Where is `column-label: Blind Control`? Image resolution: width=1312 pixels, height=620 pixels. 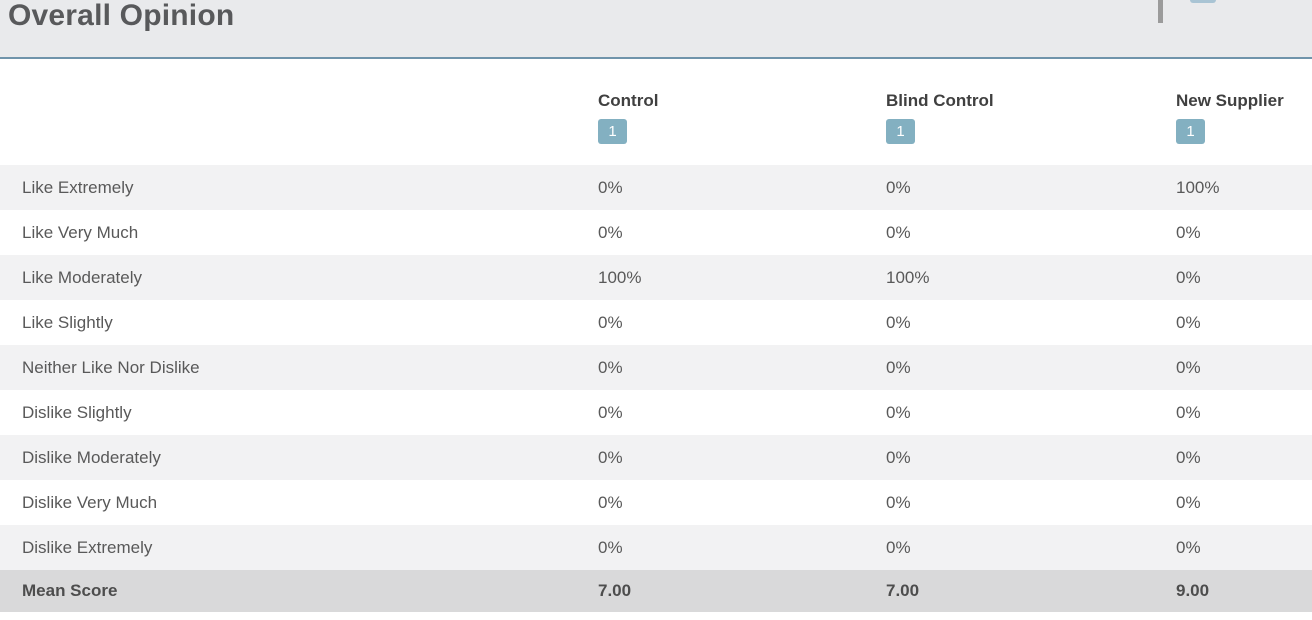 column-label: Blind Control is located at coordinates (940, 100).